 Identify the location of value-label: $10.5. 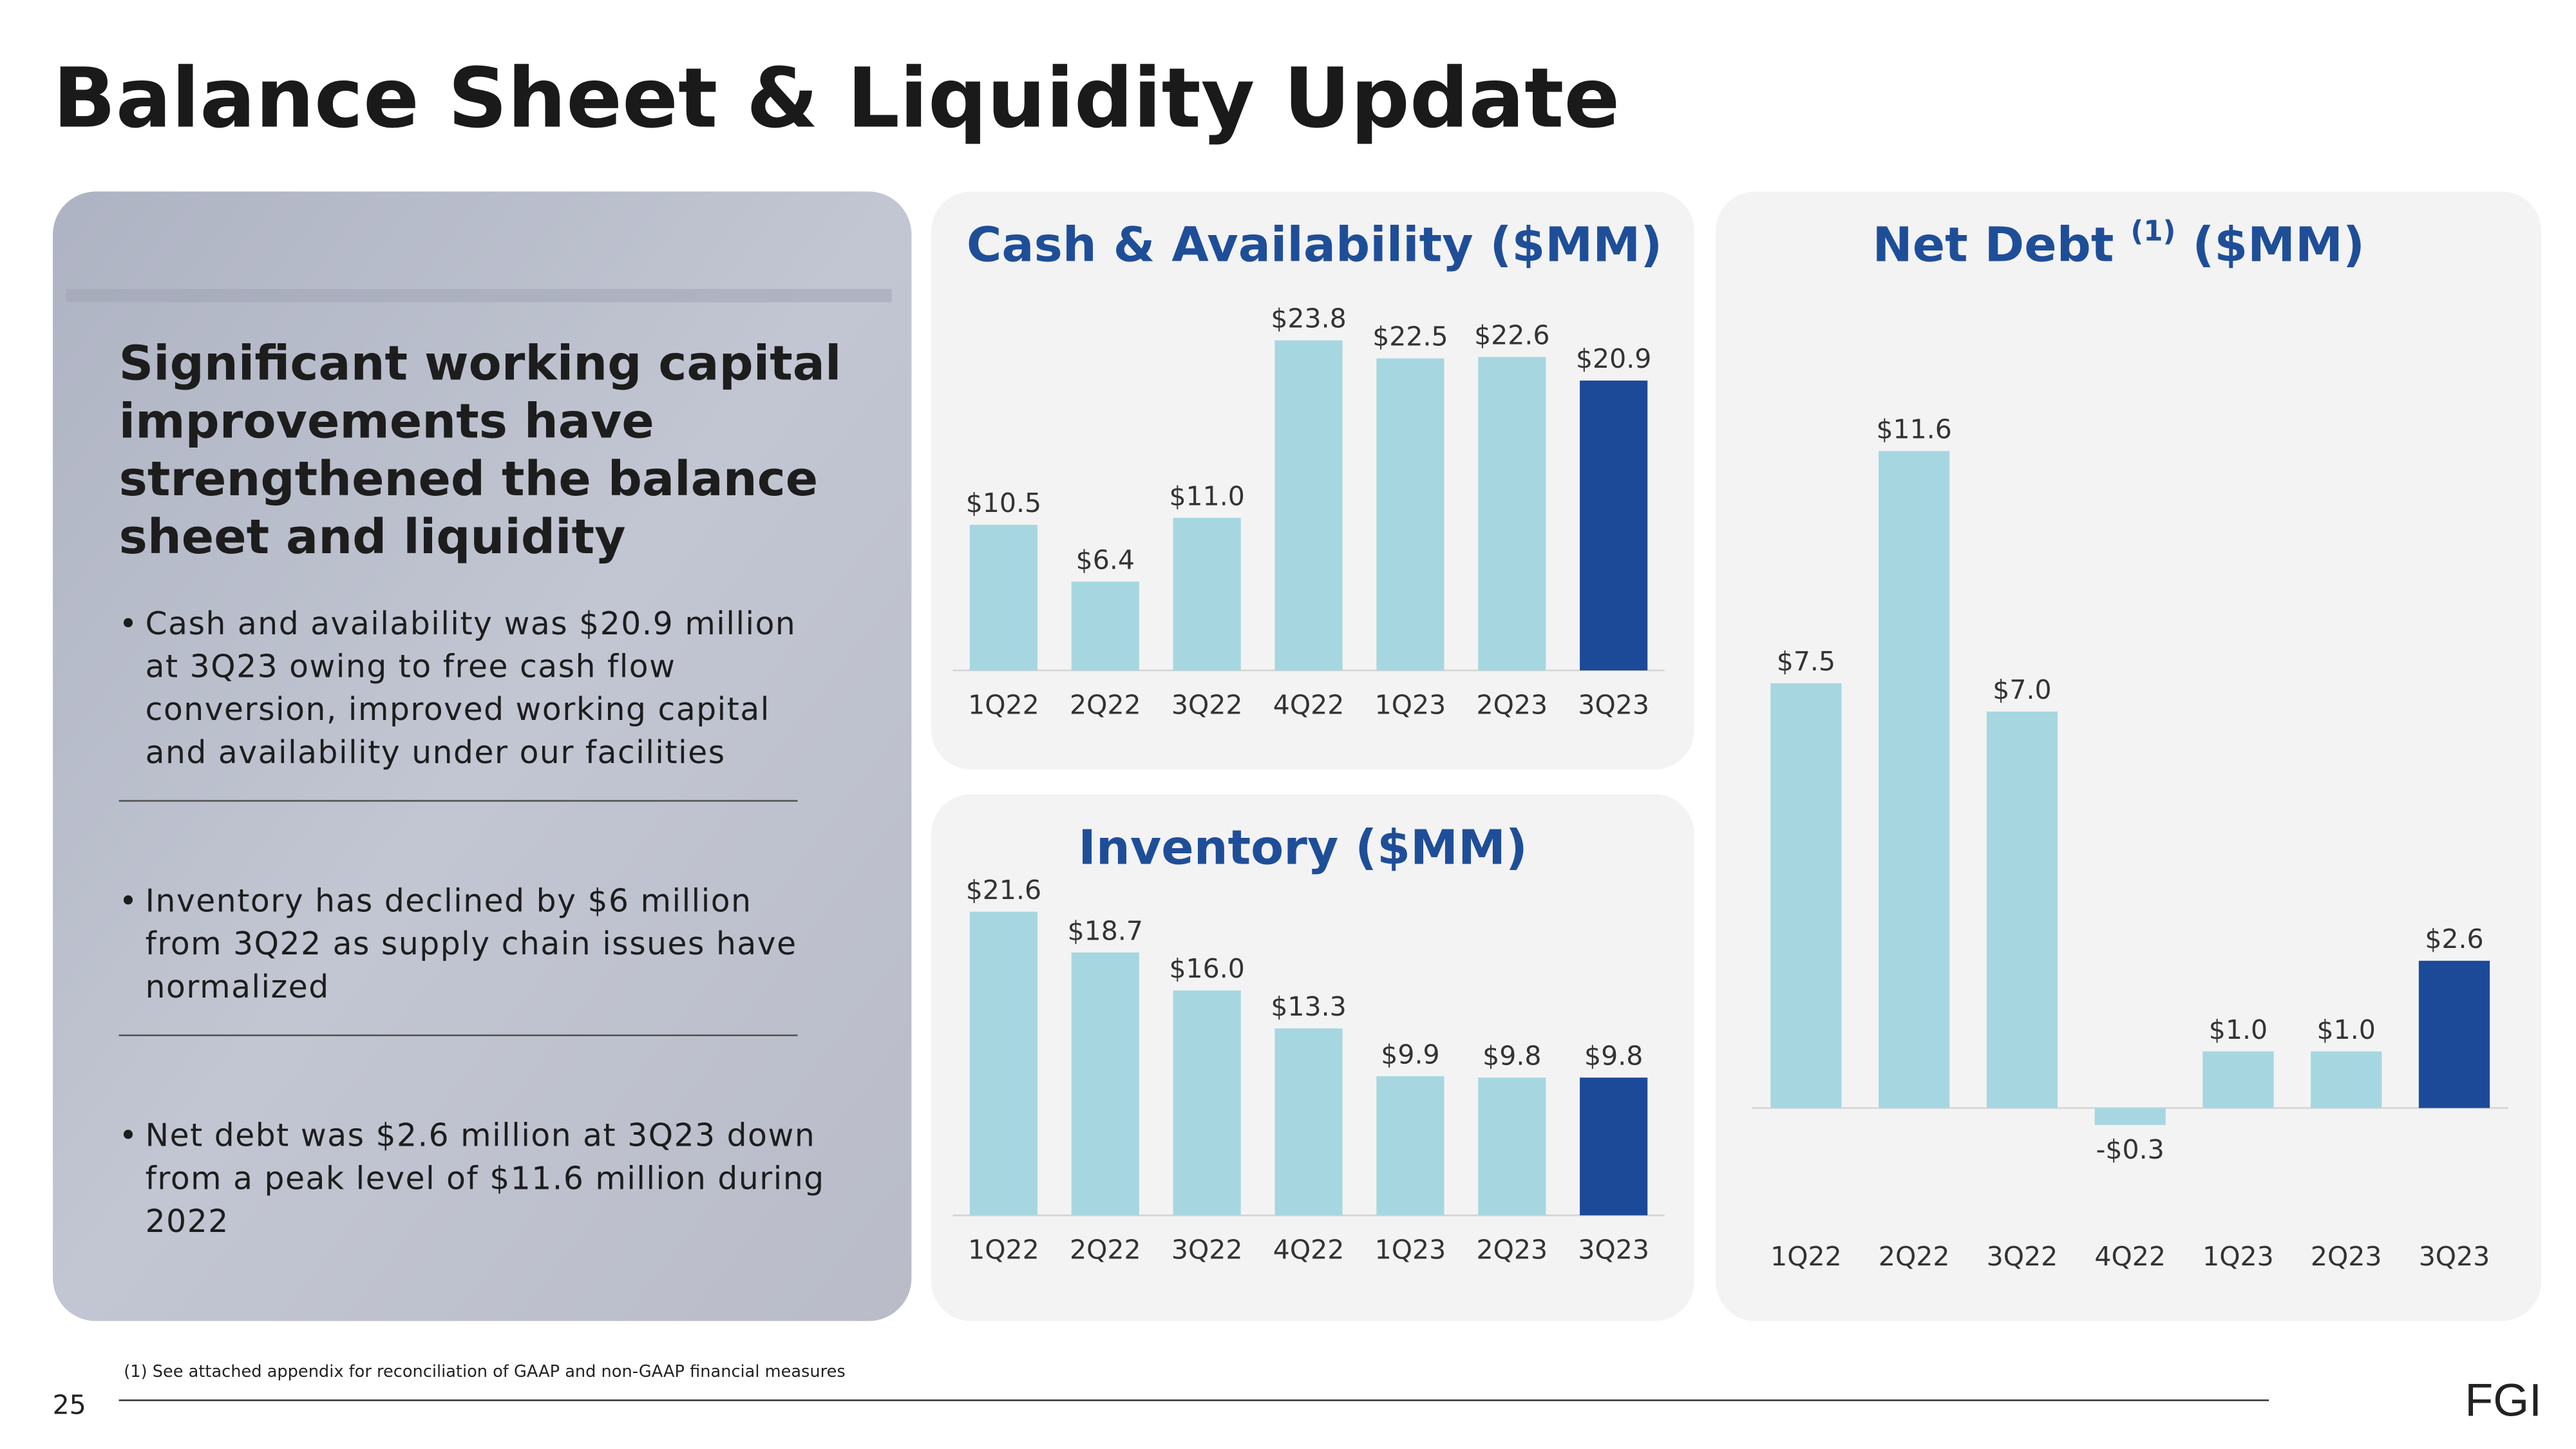
(1004, 503).